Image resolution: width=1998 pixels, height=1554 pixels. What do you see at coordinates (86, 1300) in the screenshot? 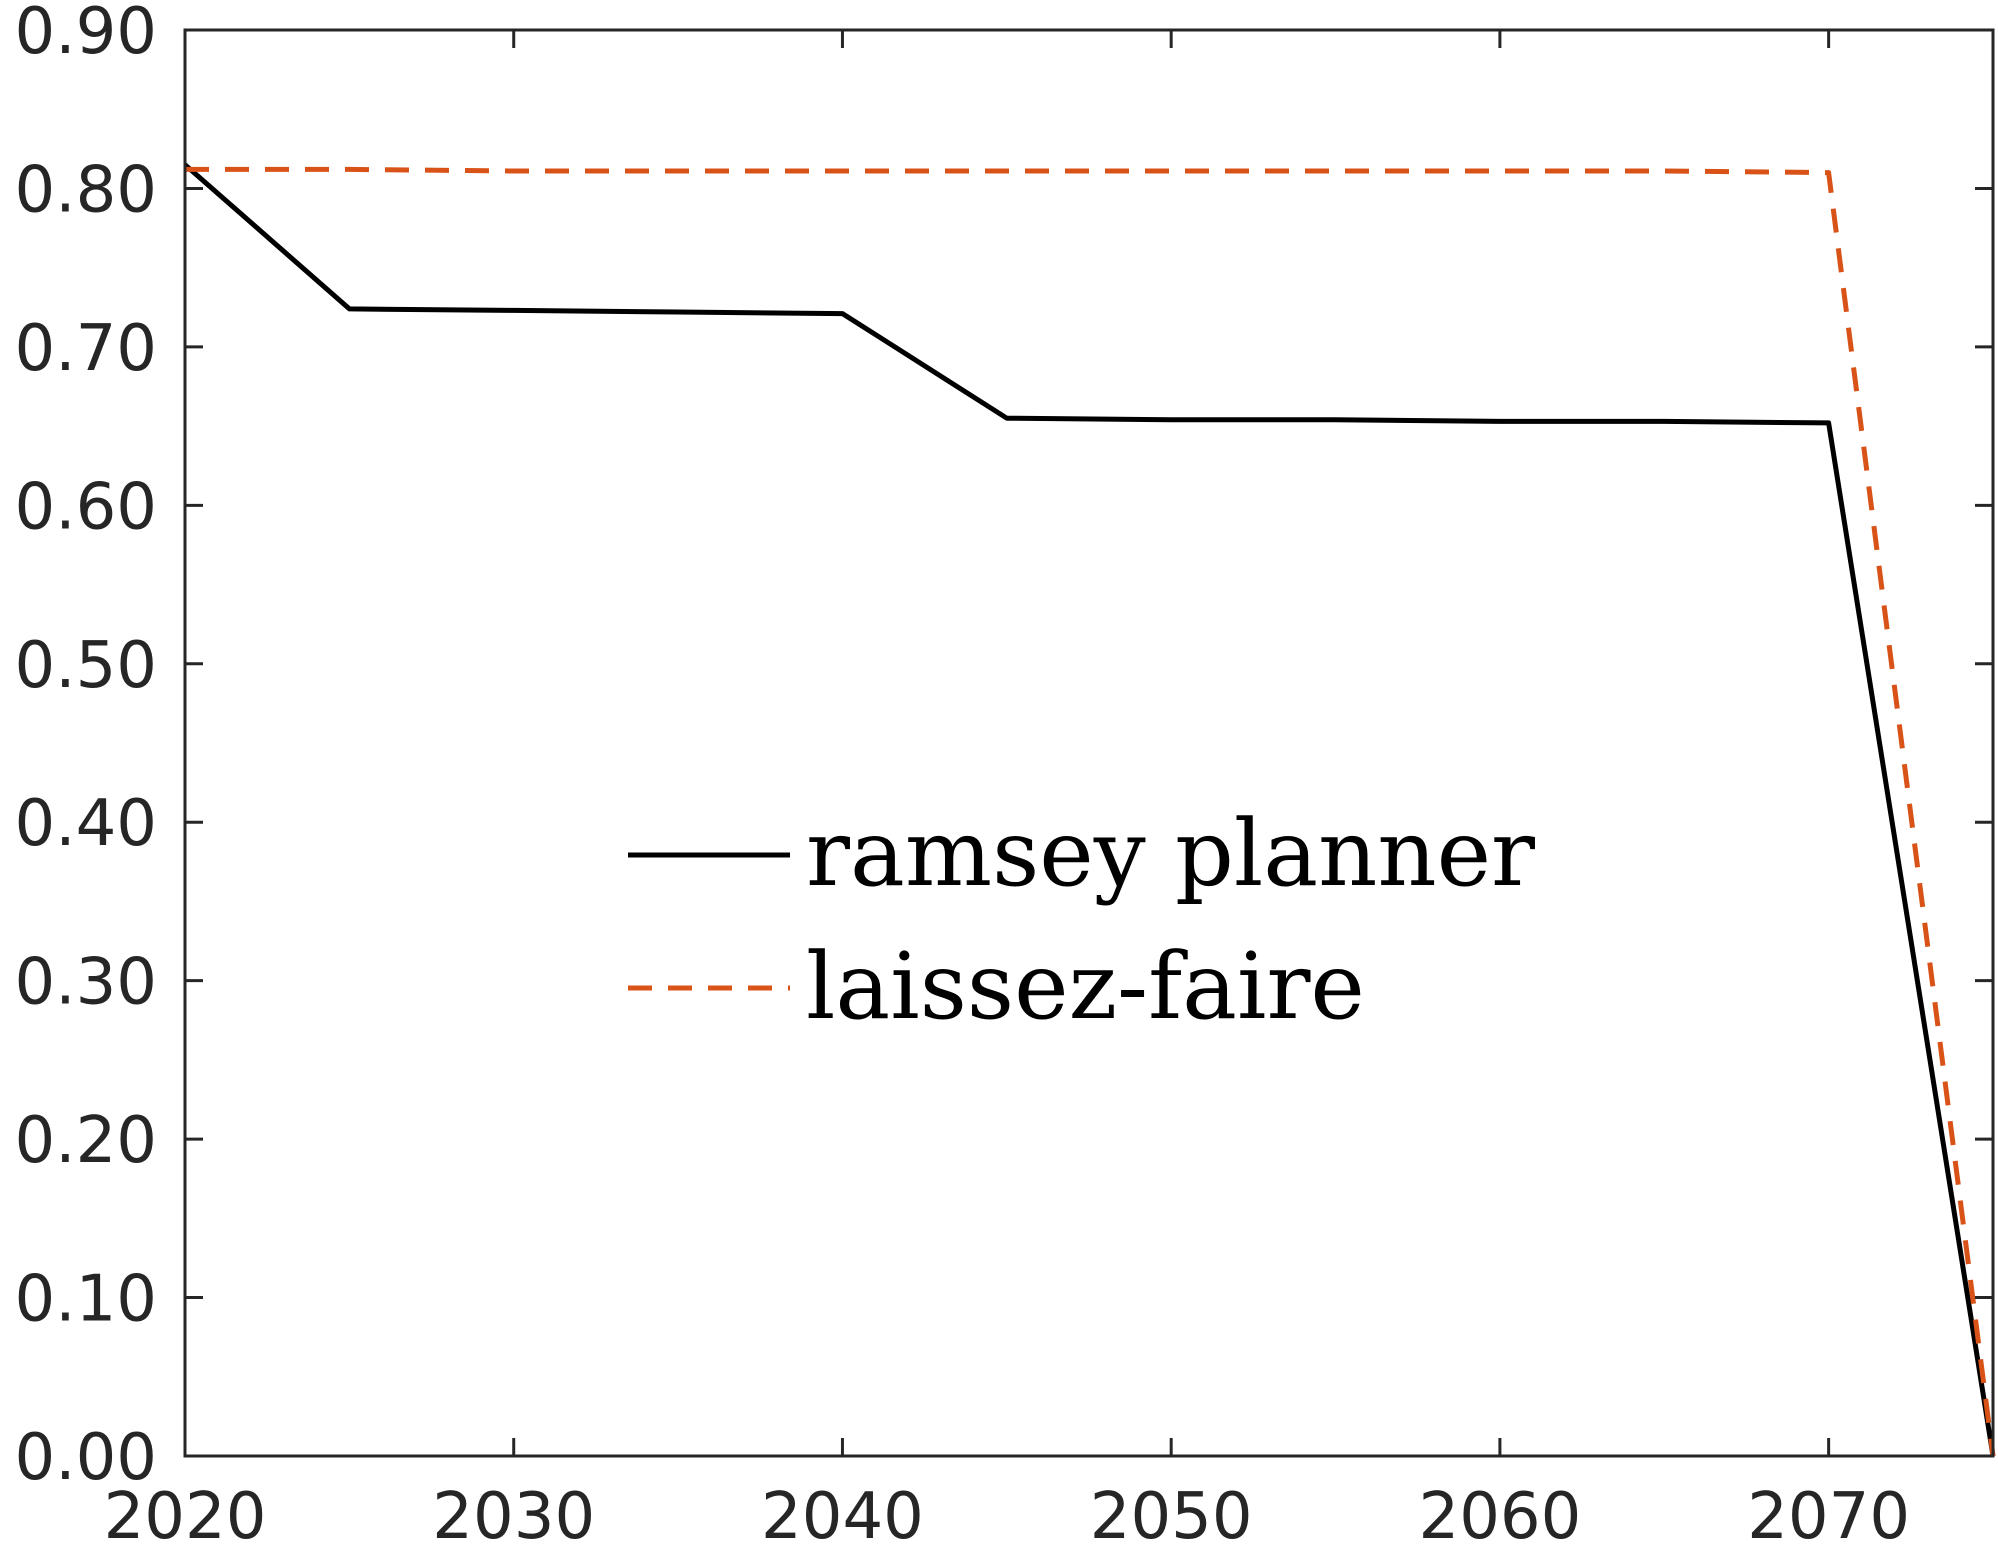
I see `y-tick-label: 0.10` at bounding box center [86, 1300].